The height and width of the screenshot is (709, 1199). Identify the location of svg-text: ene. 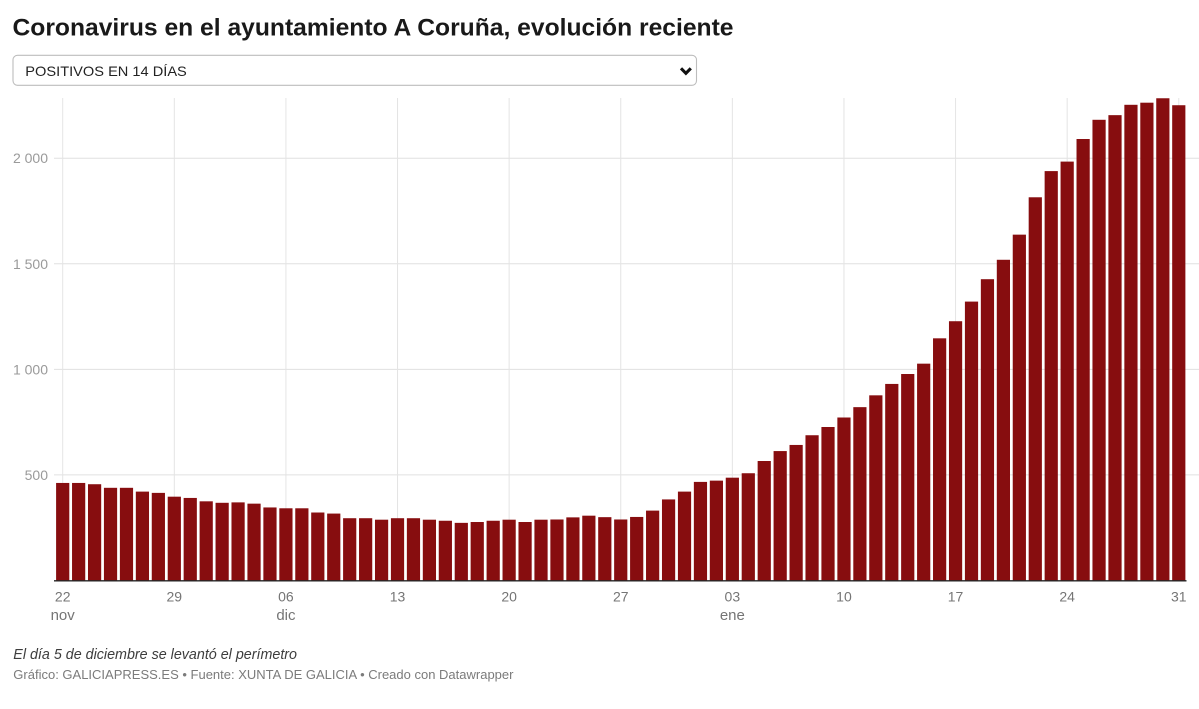
(732, 615).